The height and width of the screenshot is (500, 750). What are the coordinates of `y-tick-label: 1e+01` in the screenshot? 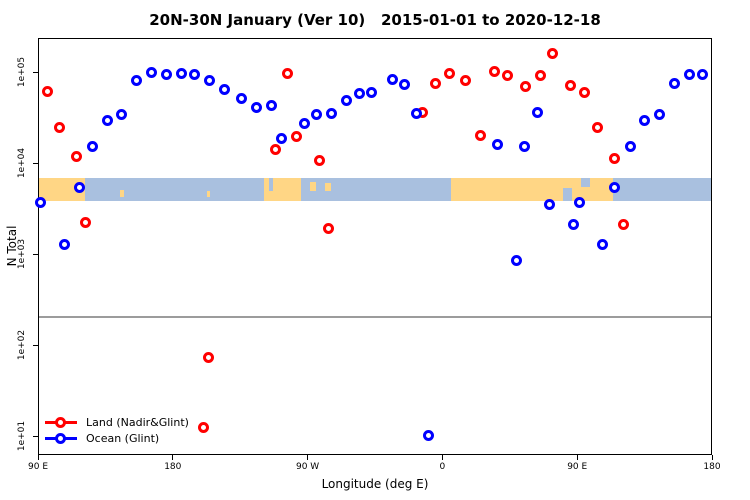 It's located at (22, 436).